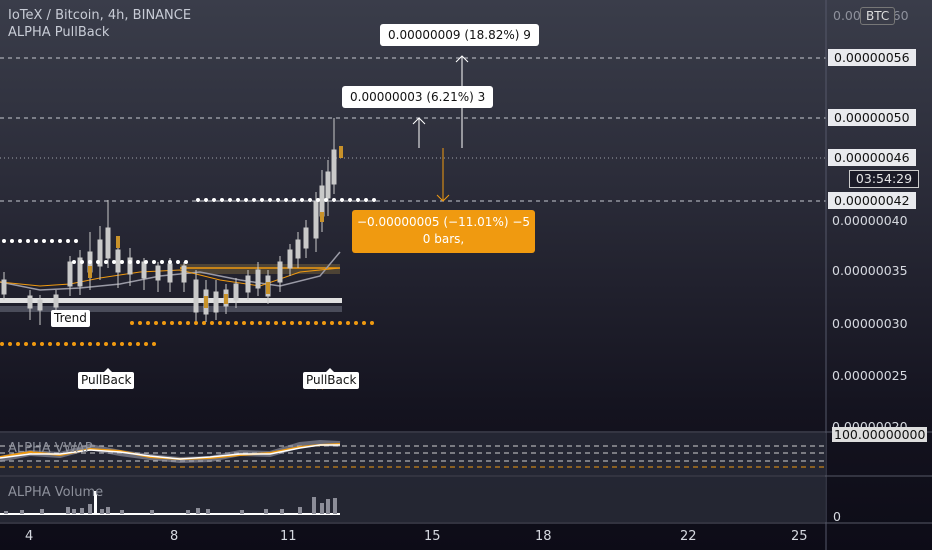 This screenshot has width=932, height=550. I want to click on time-tick-8: 8, so click(174, 536).